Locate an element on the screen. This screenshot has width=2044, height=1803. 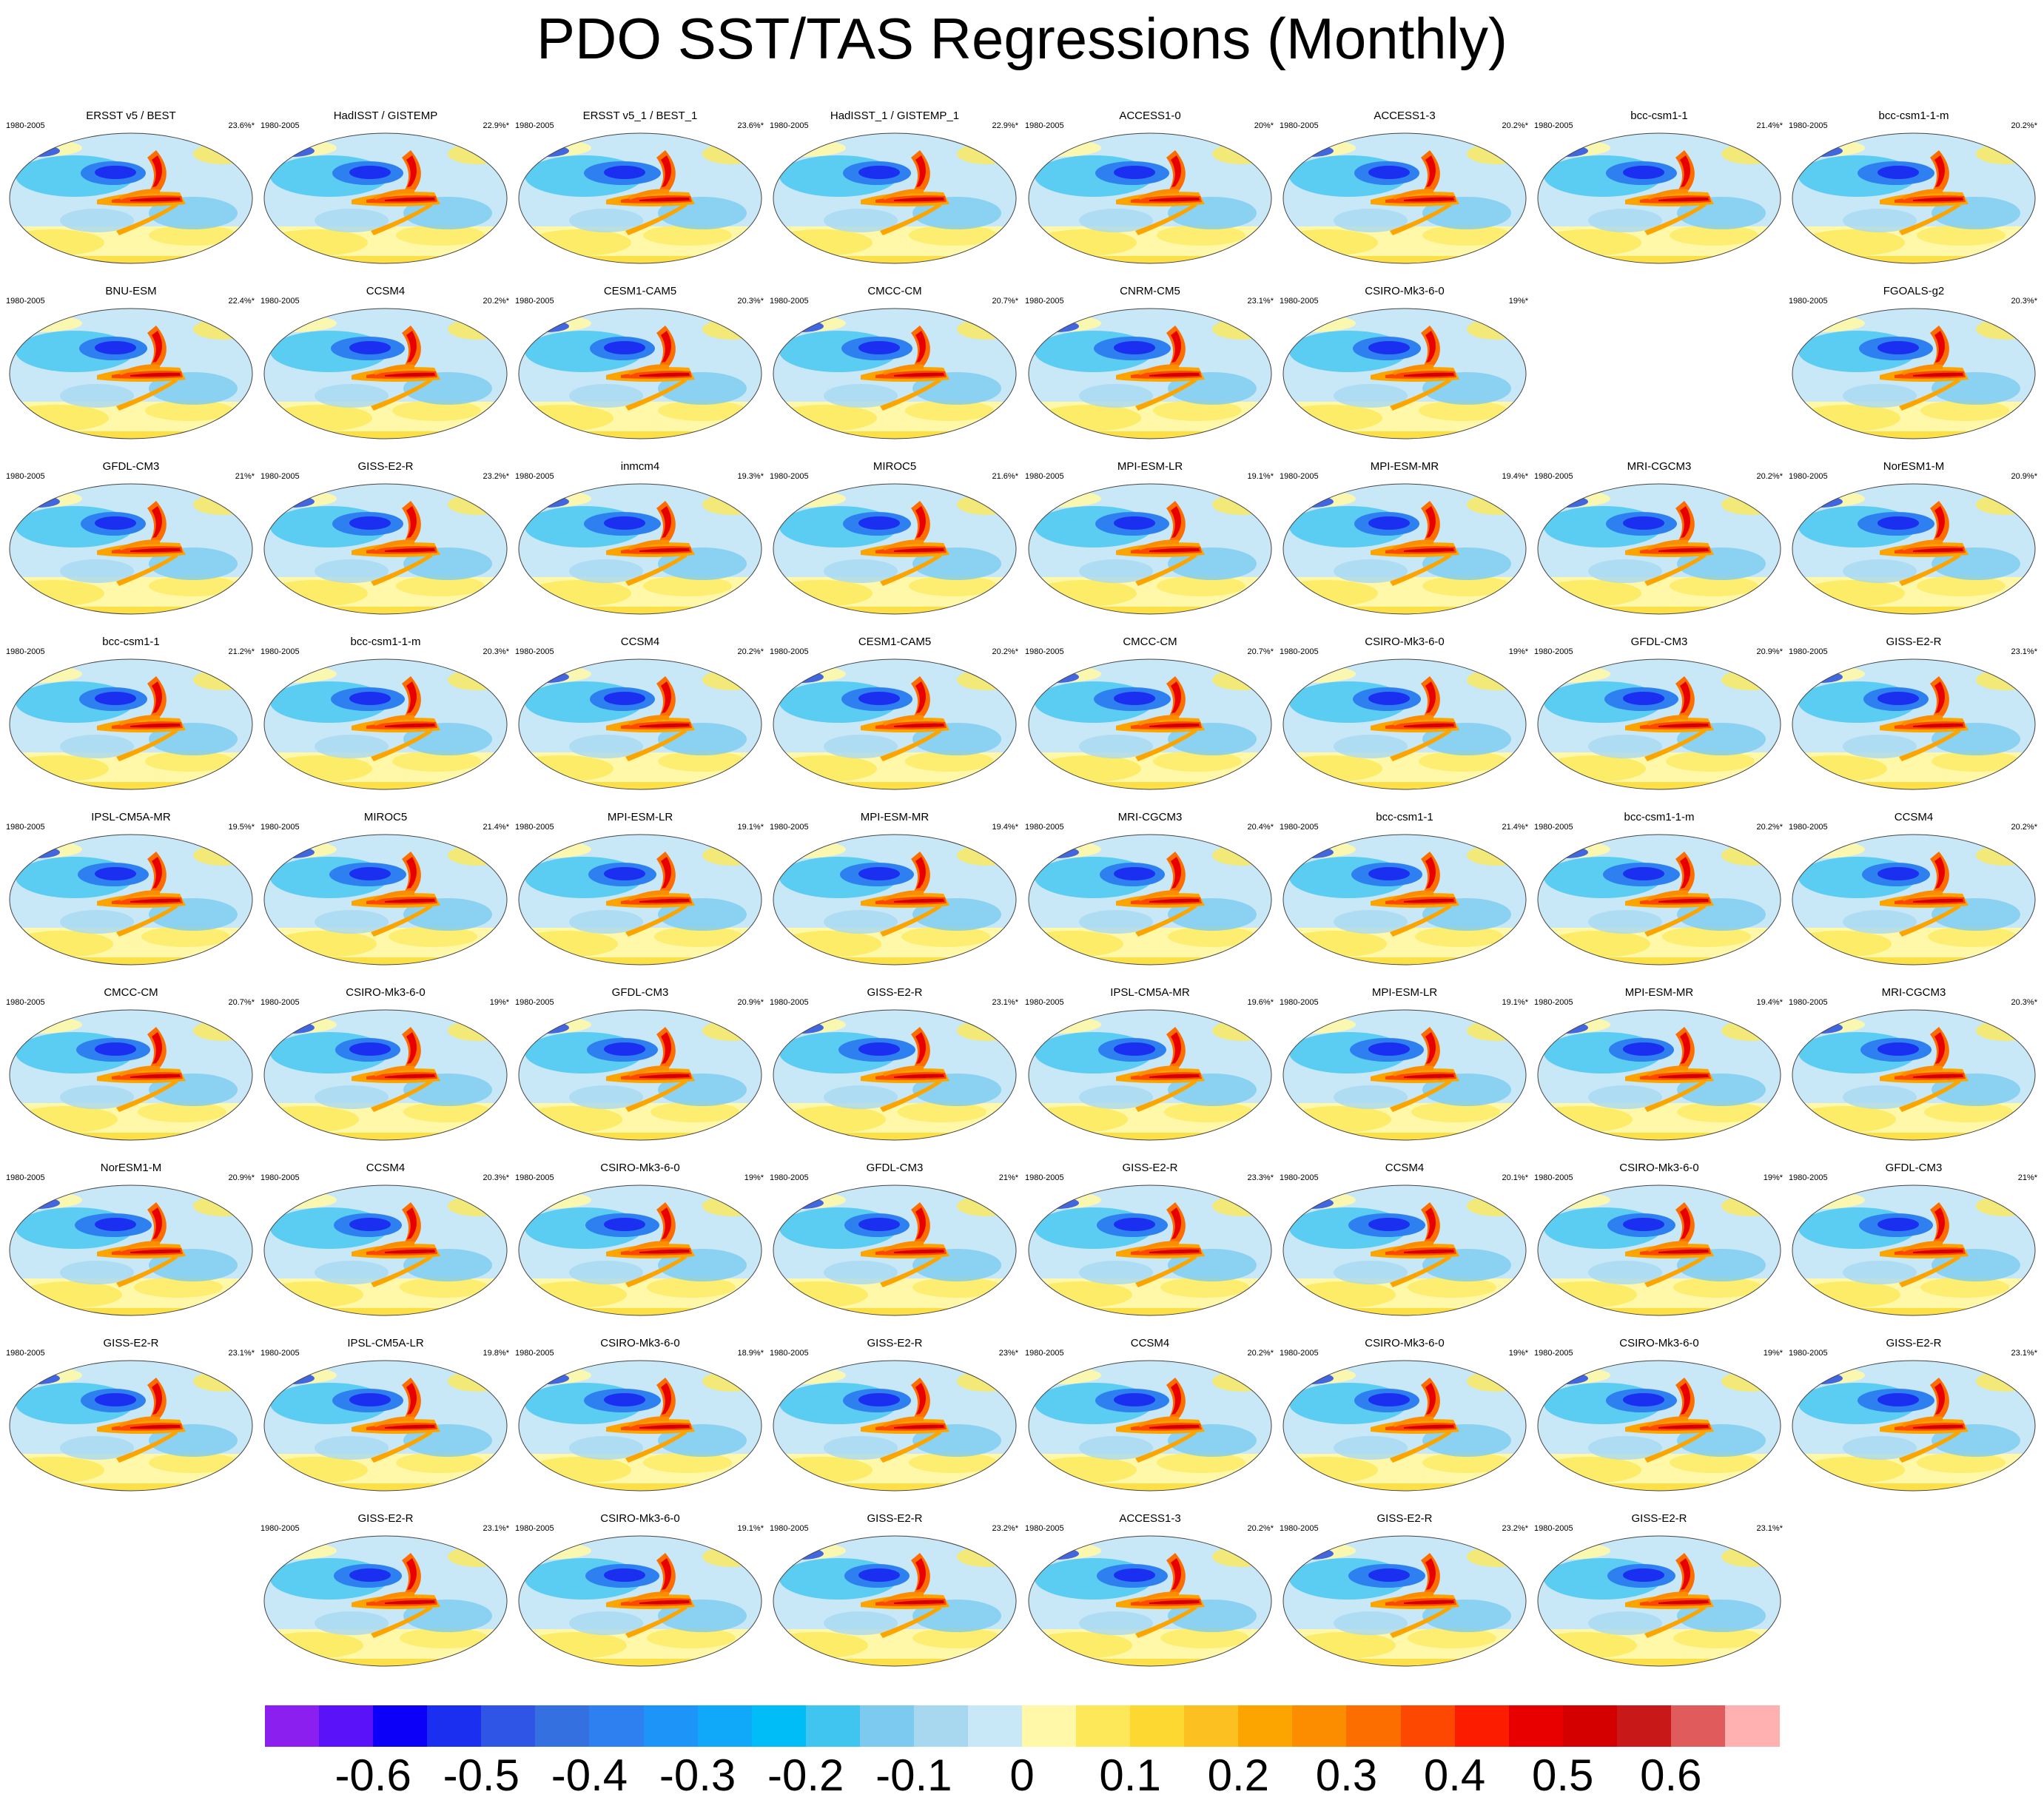
panel-variance-percent: 23.1%* is located at coordinates (2024, 651).